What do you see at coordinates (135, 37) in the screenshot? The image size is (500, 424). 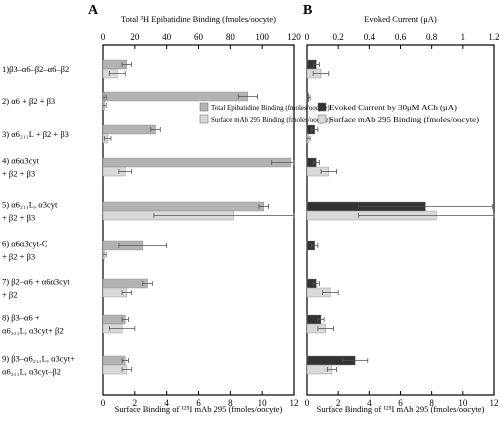 I see `top-tick-label: 20` at bounding box center [135, 37].